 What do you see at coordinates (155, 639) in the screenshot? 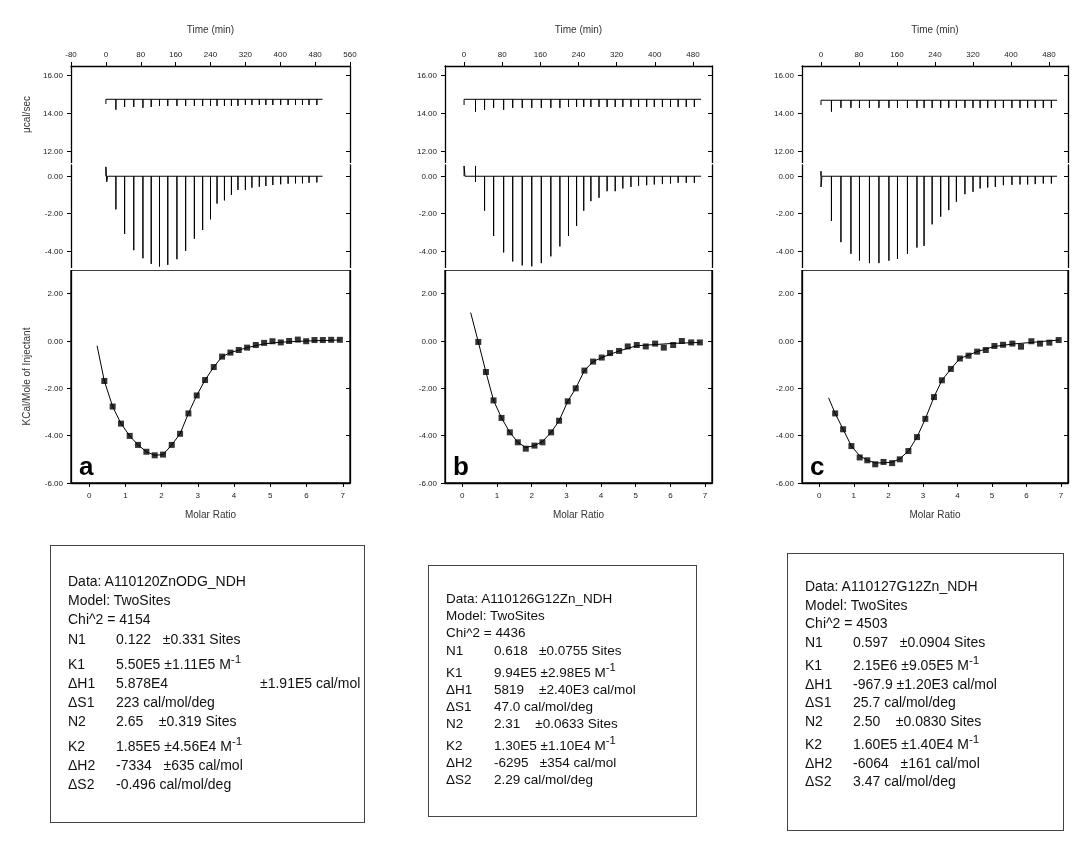
I see `text: N1 0.122 ±0.331 Sites` at bounding box center [155, 639].